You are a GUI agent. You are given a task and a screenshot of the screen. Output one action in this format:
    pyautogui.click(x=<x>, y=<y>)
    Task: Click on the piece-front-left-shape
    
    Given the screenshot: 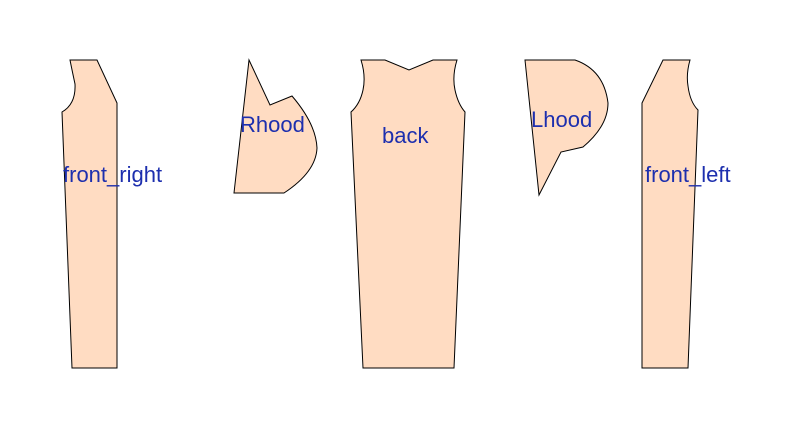 What is the action you would take?
    pyautogui.click(x=670, y=214)
    